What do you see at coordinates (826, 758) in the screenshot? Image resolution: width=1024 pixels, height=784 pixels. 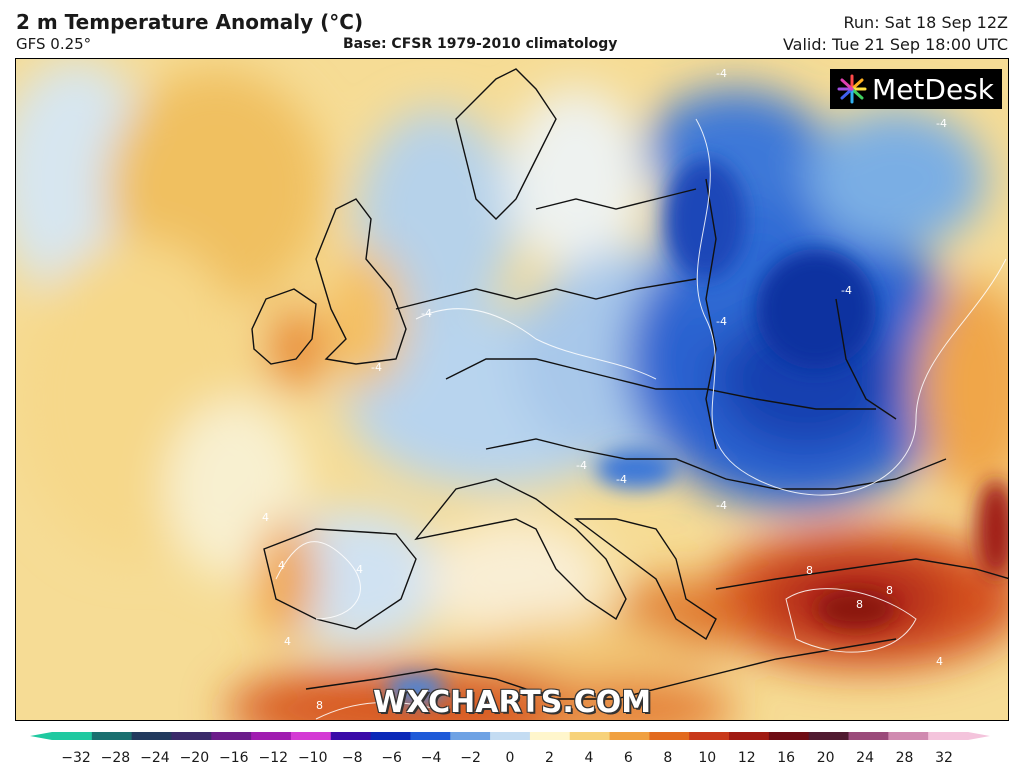 I see `colorbar-tick-label: 20` at bounding box center [826, 758].